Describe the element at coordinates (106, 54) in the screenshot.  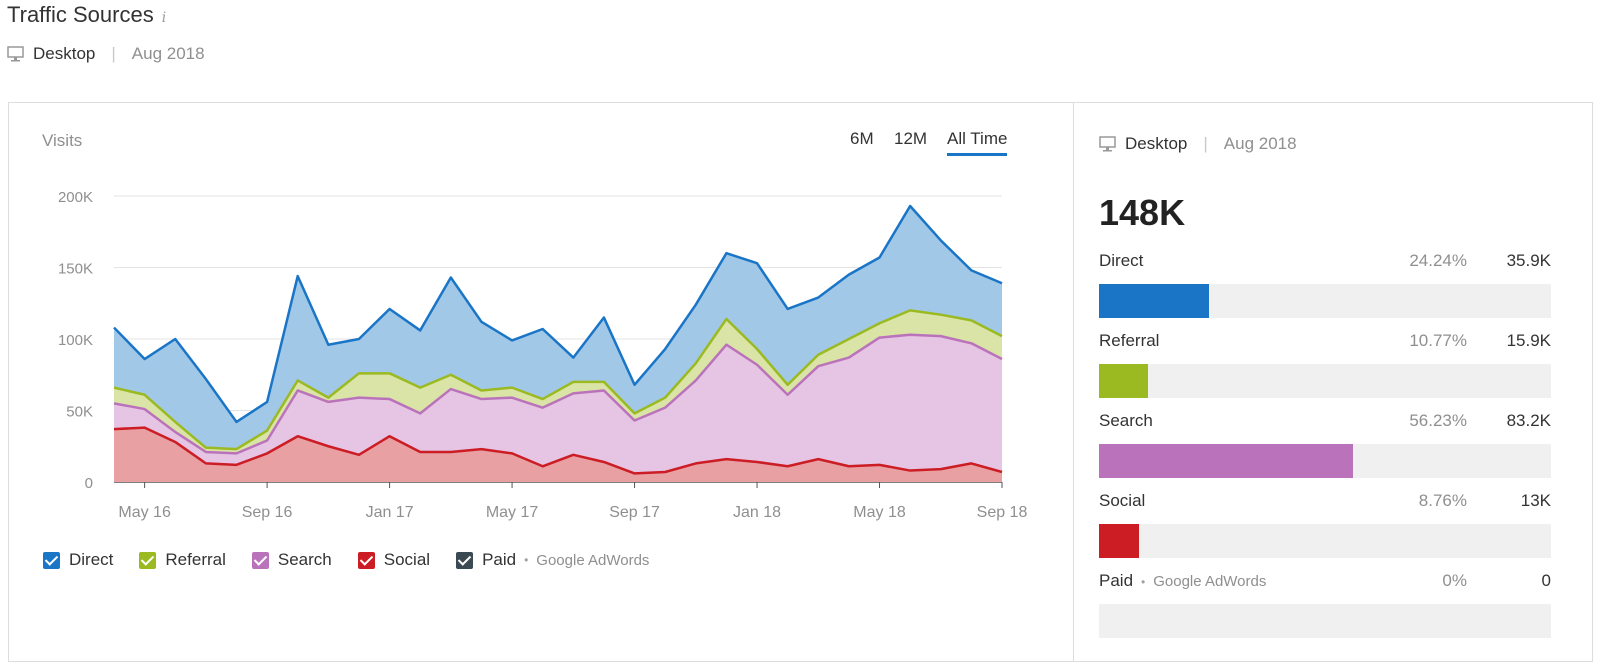
I see `device-date-row: Desktop | Aug 2018` at that location.